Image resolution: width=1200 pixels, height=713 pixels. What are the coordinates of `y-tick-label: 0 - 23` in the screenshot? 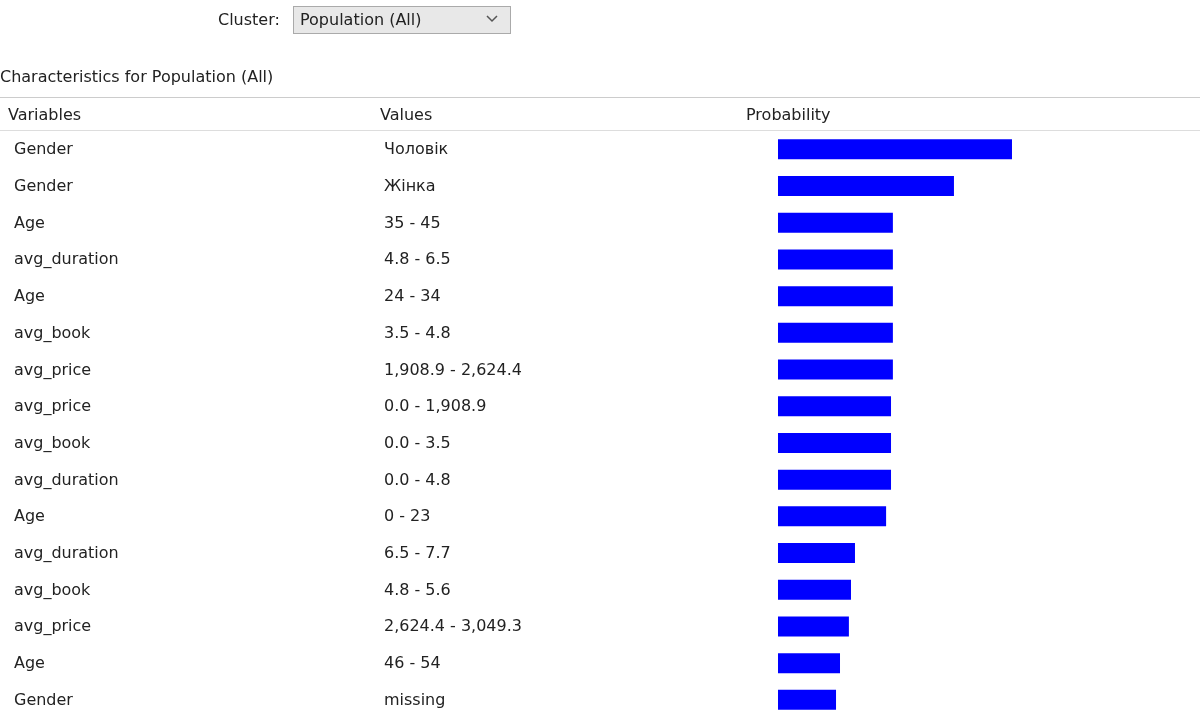 It's located at (407, 516).